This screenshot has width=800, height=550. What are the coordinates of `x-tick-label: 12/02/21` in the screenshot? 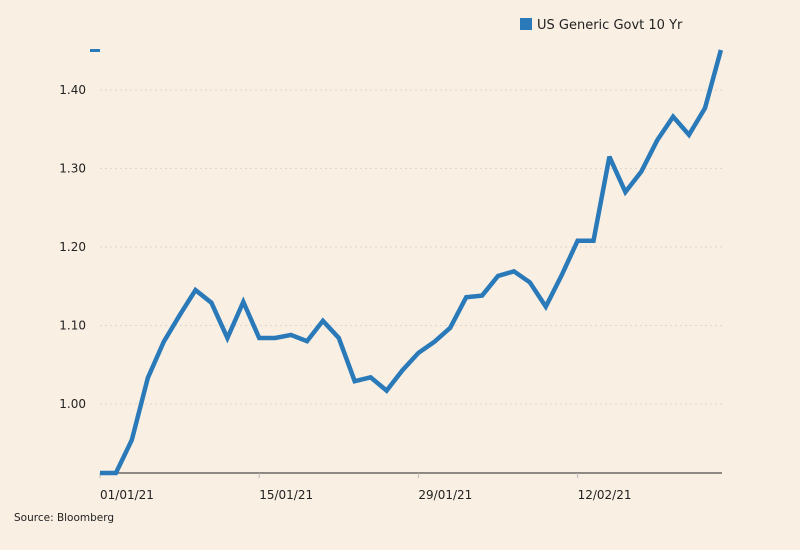 It's located at (605, 495).